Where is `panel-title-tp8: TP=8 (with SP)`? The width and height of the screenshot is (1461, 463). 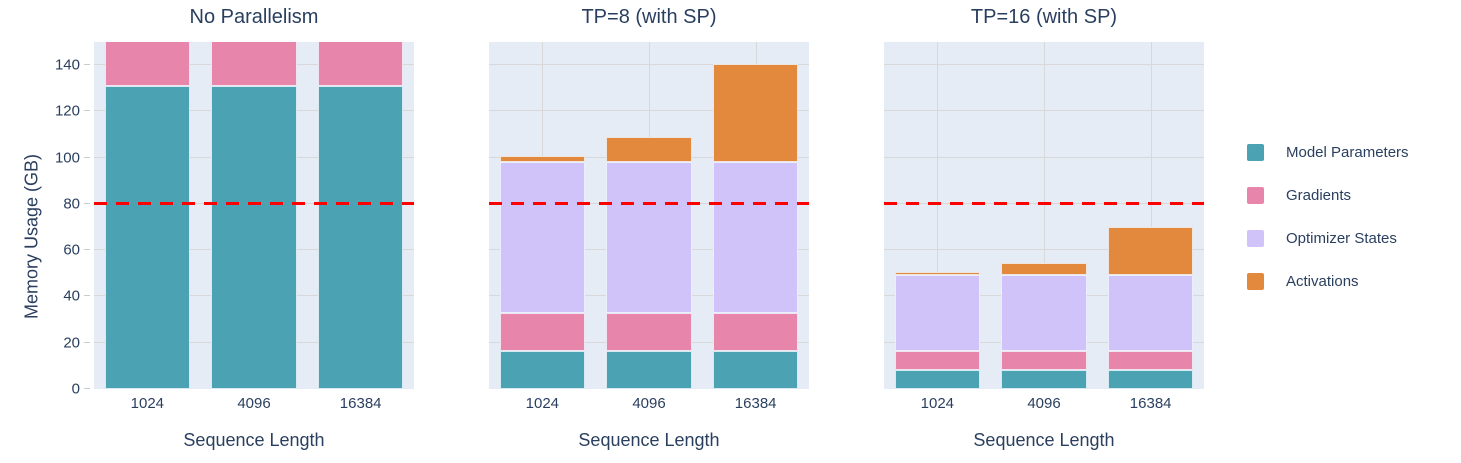 panel-title-tp8: TP=8 (with SP) is located at coordinates (649, 17).